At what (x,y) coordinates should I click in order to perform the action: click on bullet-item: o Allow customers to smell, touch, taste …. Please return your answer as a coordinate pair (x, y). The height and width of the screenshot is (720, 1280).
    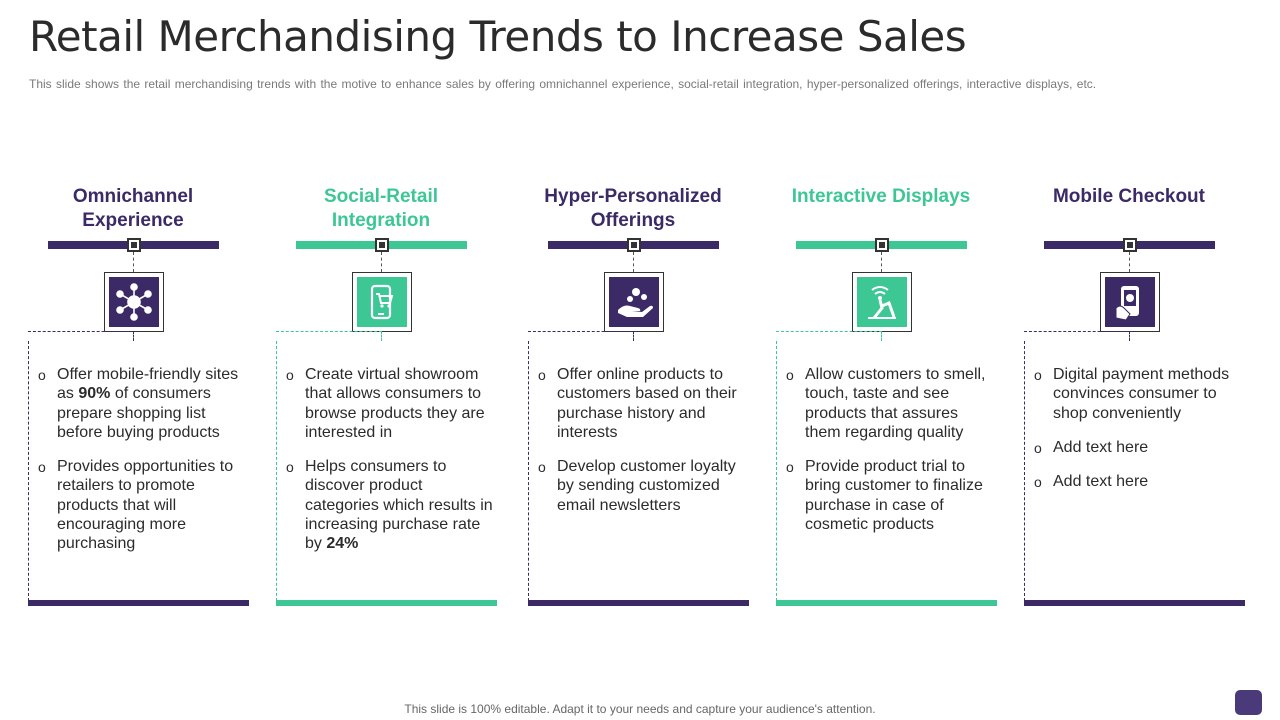
    Looking at the image, I should click on (890, 403).